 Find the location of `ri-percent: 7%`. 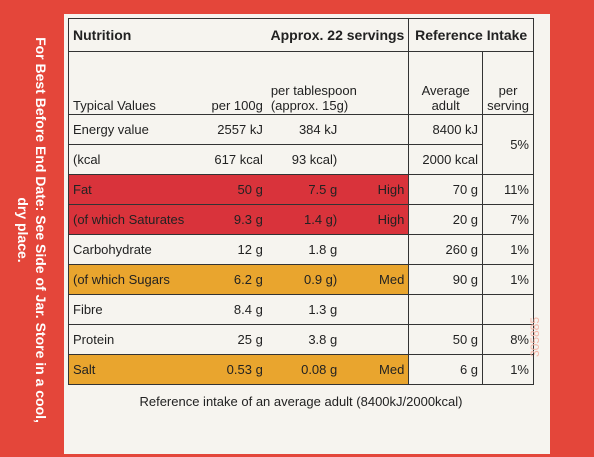

ri-percent: 7% is located at coordinates (508, 219).